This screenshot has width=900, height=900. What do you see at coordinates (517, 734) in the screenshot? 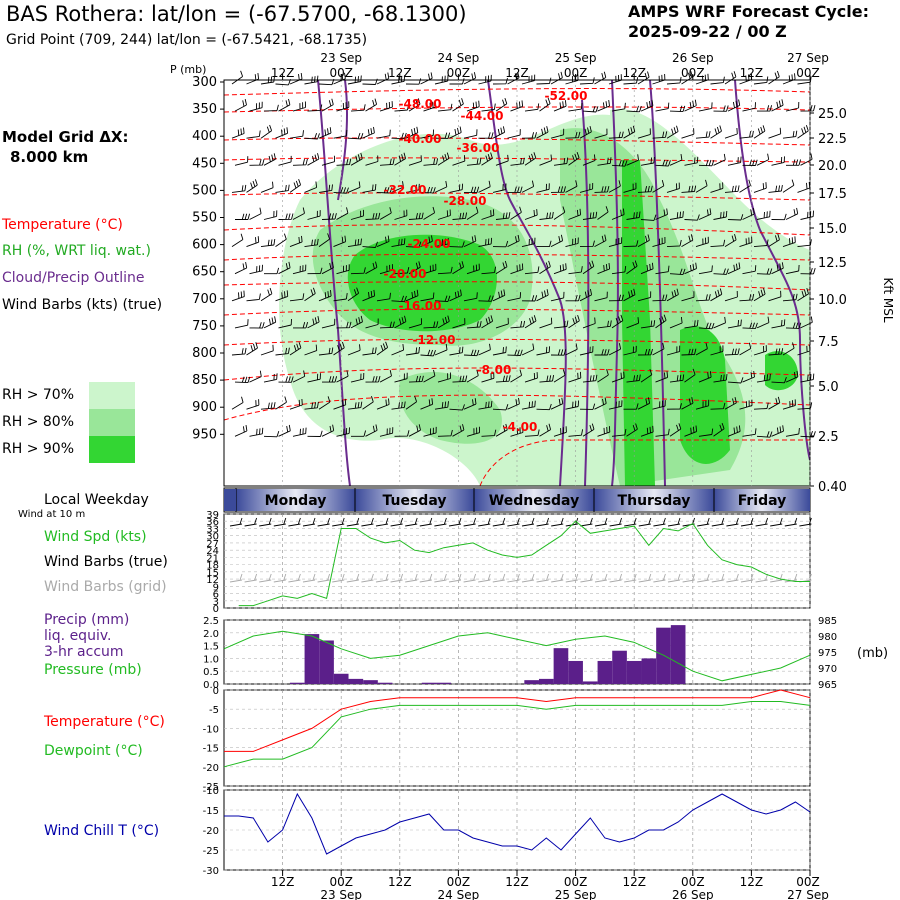
I see `dewpoint-line` at bounding box center [517, 734].